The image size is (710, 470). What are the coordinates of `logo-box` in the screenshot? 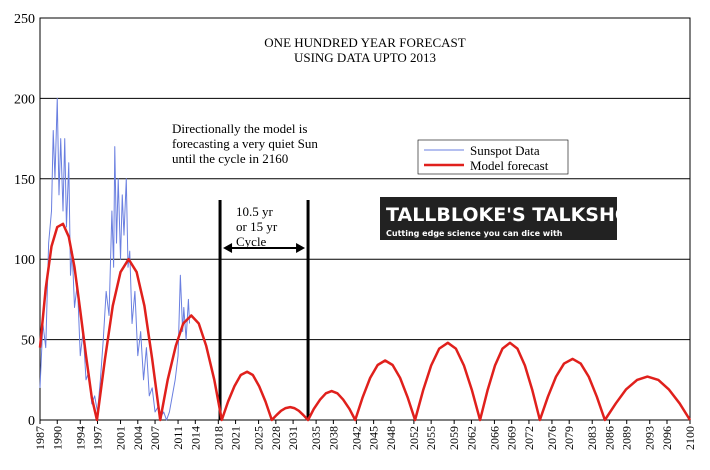 It's located at (498, 218).